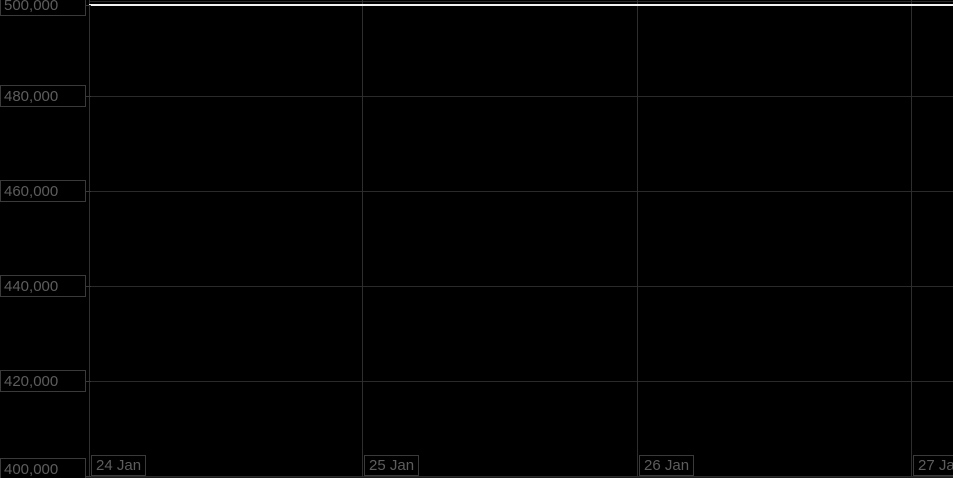  I want to click on y-axis-label-text: 420,000, so click(31, 381).